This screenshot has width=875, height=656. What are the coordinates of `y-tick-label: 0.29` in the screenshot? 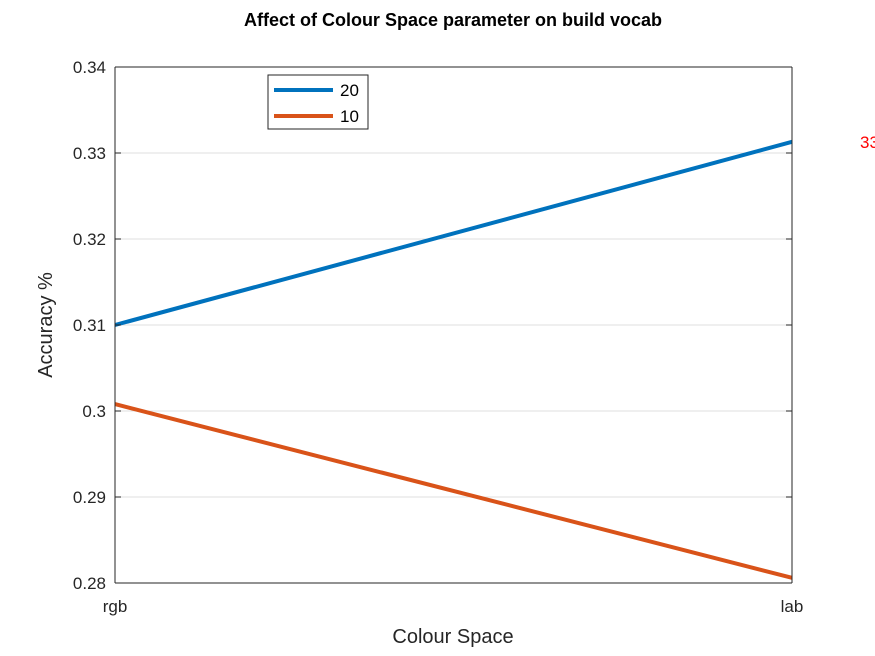 It's located at (89, 497).